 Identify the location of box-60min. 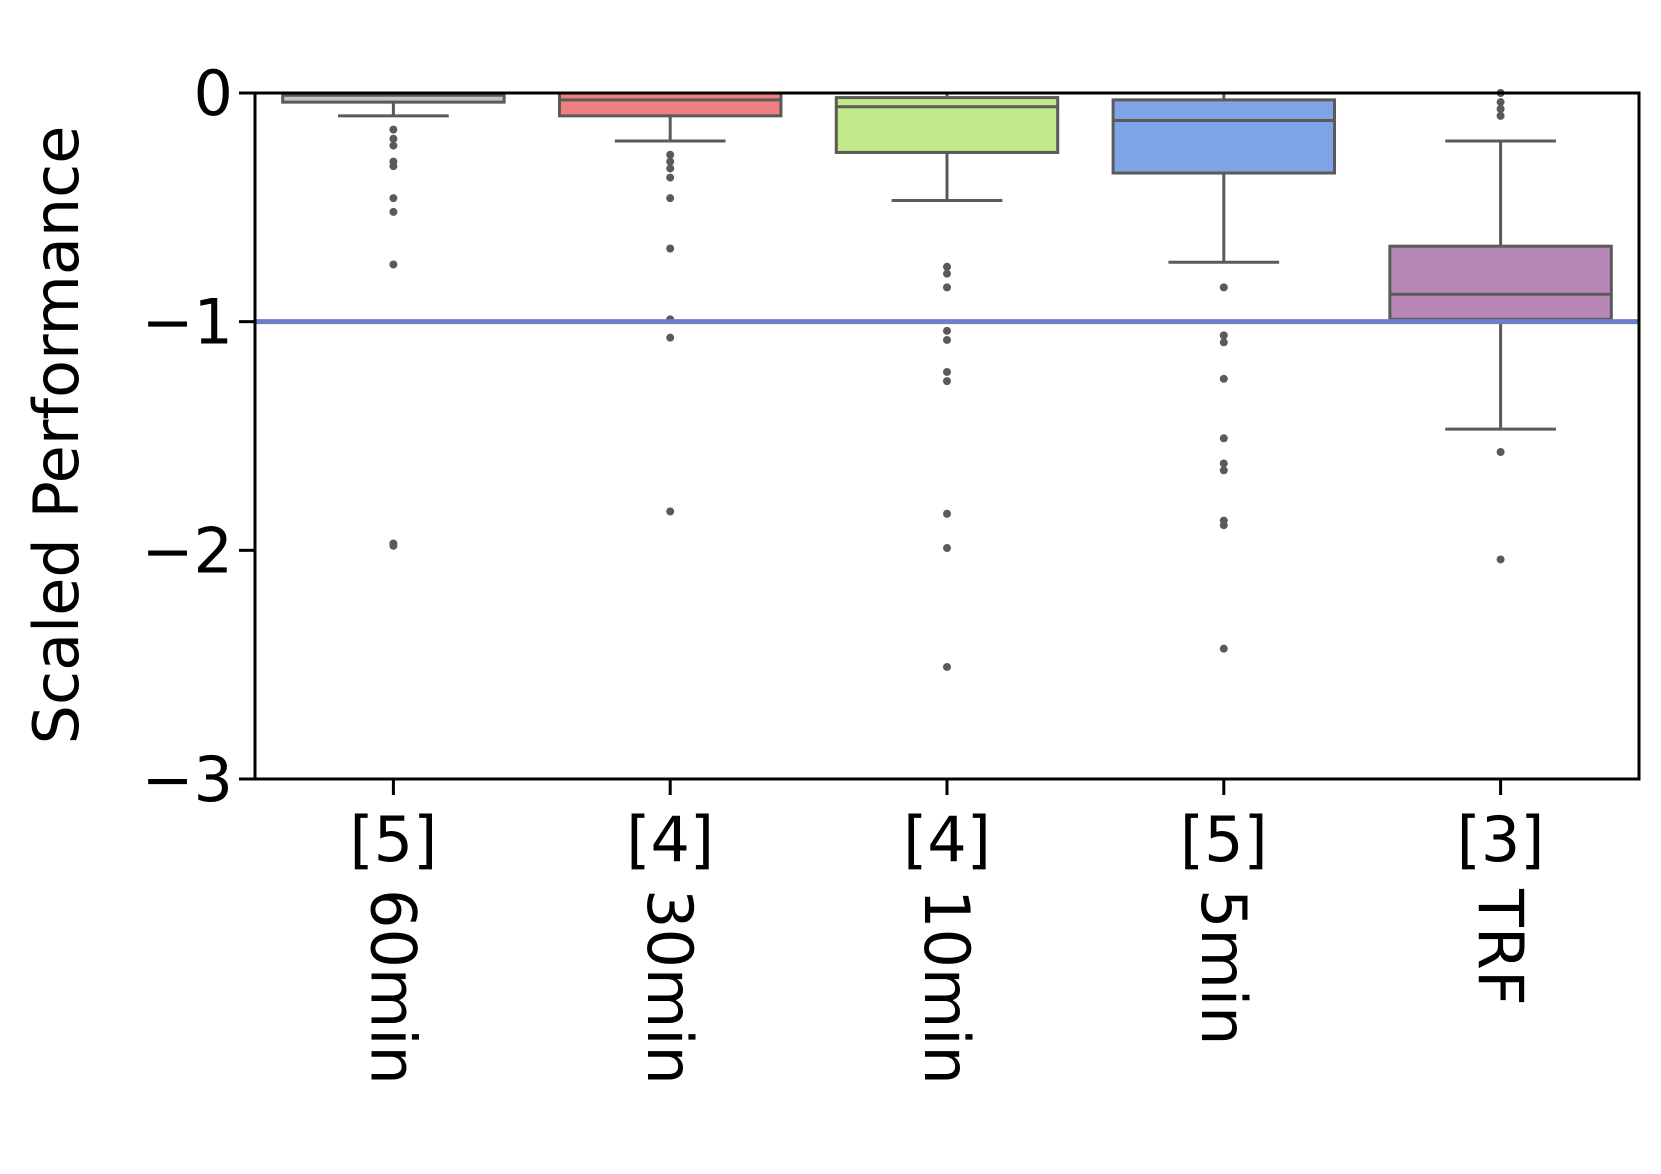
(393, 320).